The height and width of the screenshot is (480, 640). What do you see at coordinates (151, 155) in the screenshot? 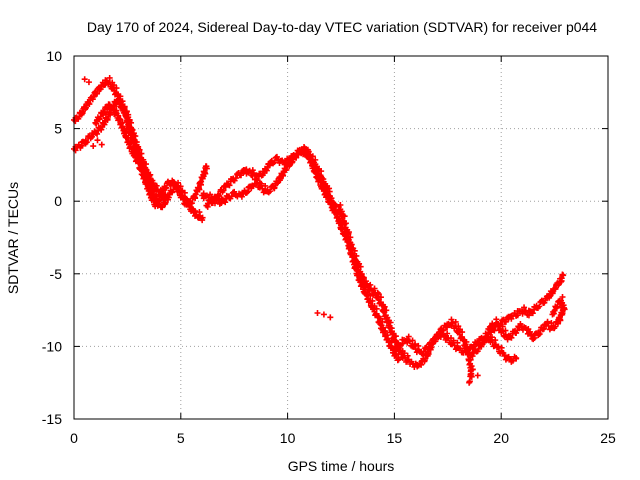
I see `series-track-c` at bounding box center [151, 155].